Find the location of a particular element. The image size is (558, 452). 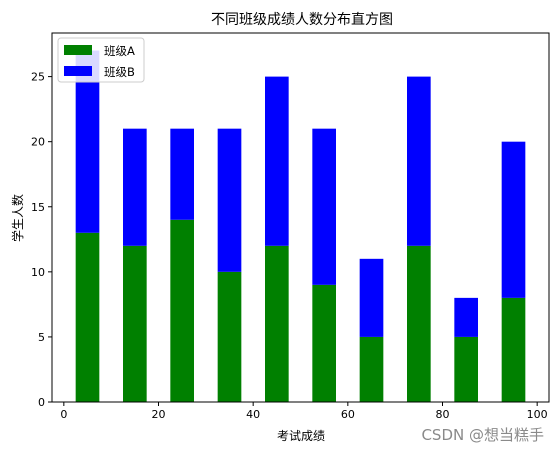

y-tick-label-20: 20 is located at coordinates (38, 142).